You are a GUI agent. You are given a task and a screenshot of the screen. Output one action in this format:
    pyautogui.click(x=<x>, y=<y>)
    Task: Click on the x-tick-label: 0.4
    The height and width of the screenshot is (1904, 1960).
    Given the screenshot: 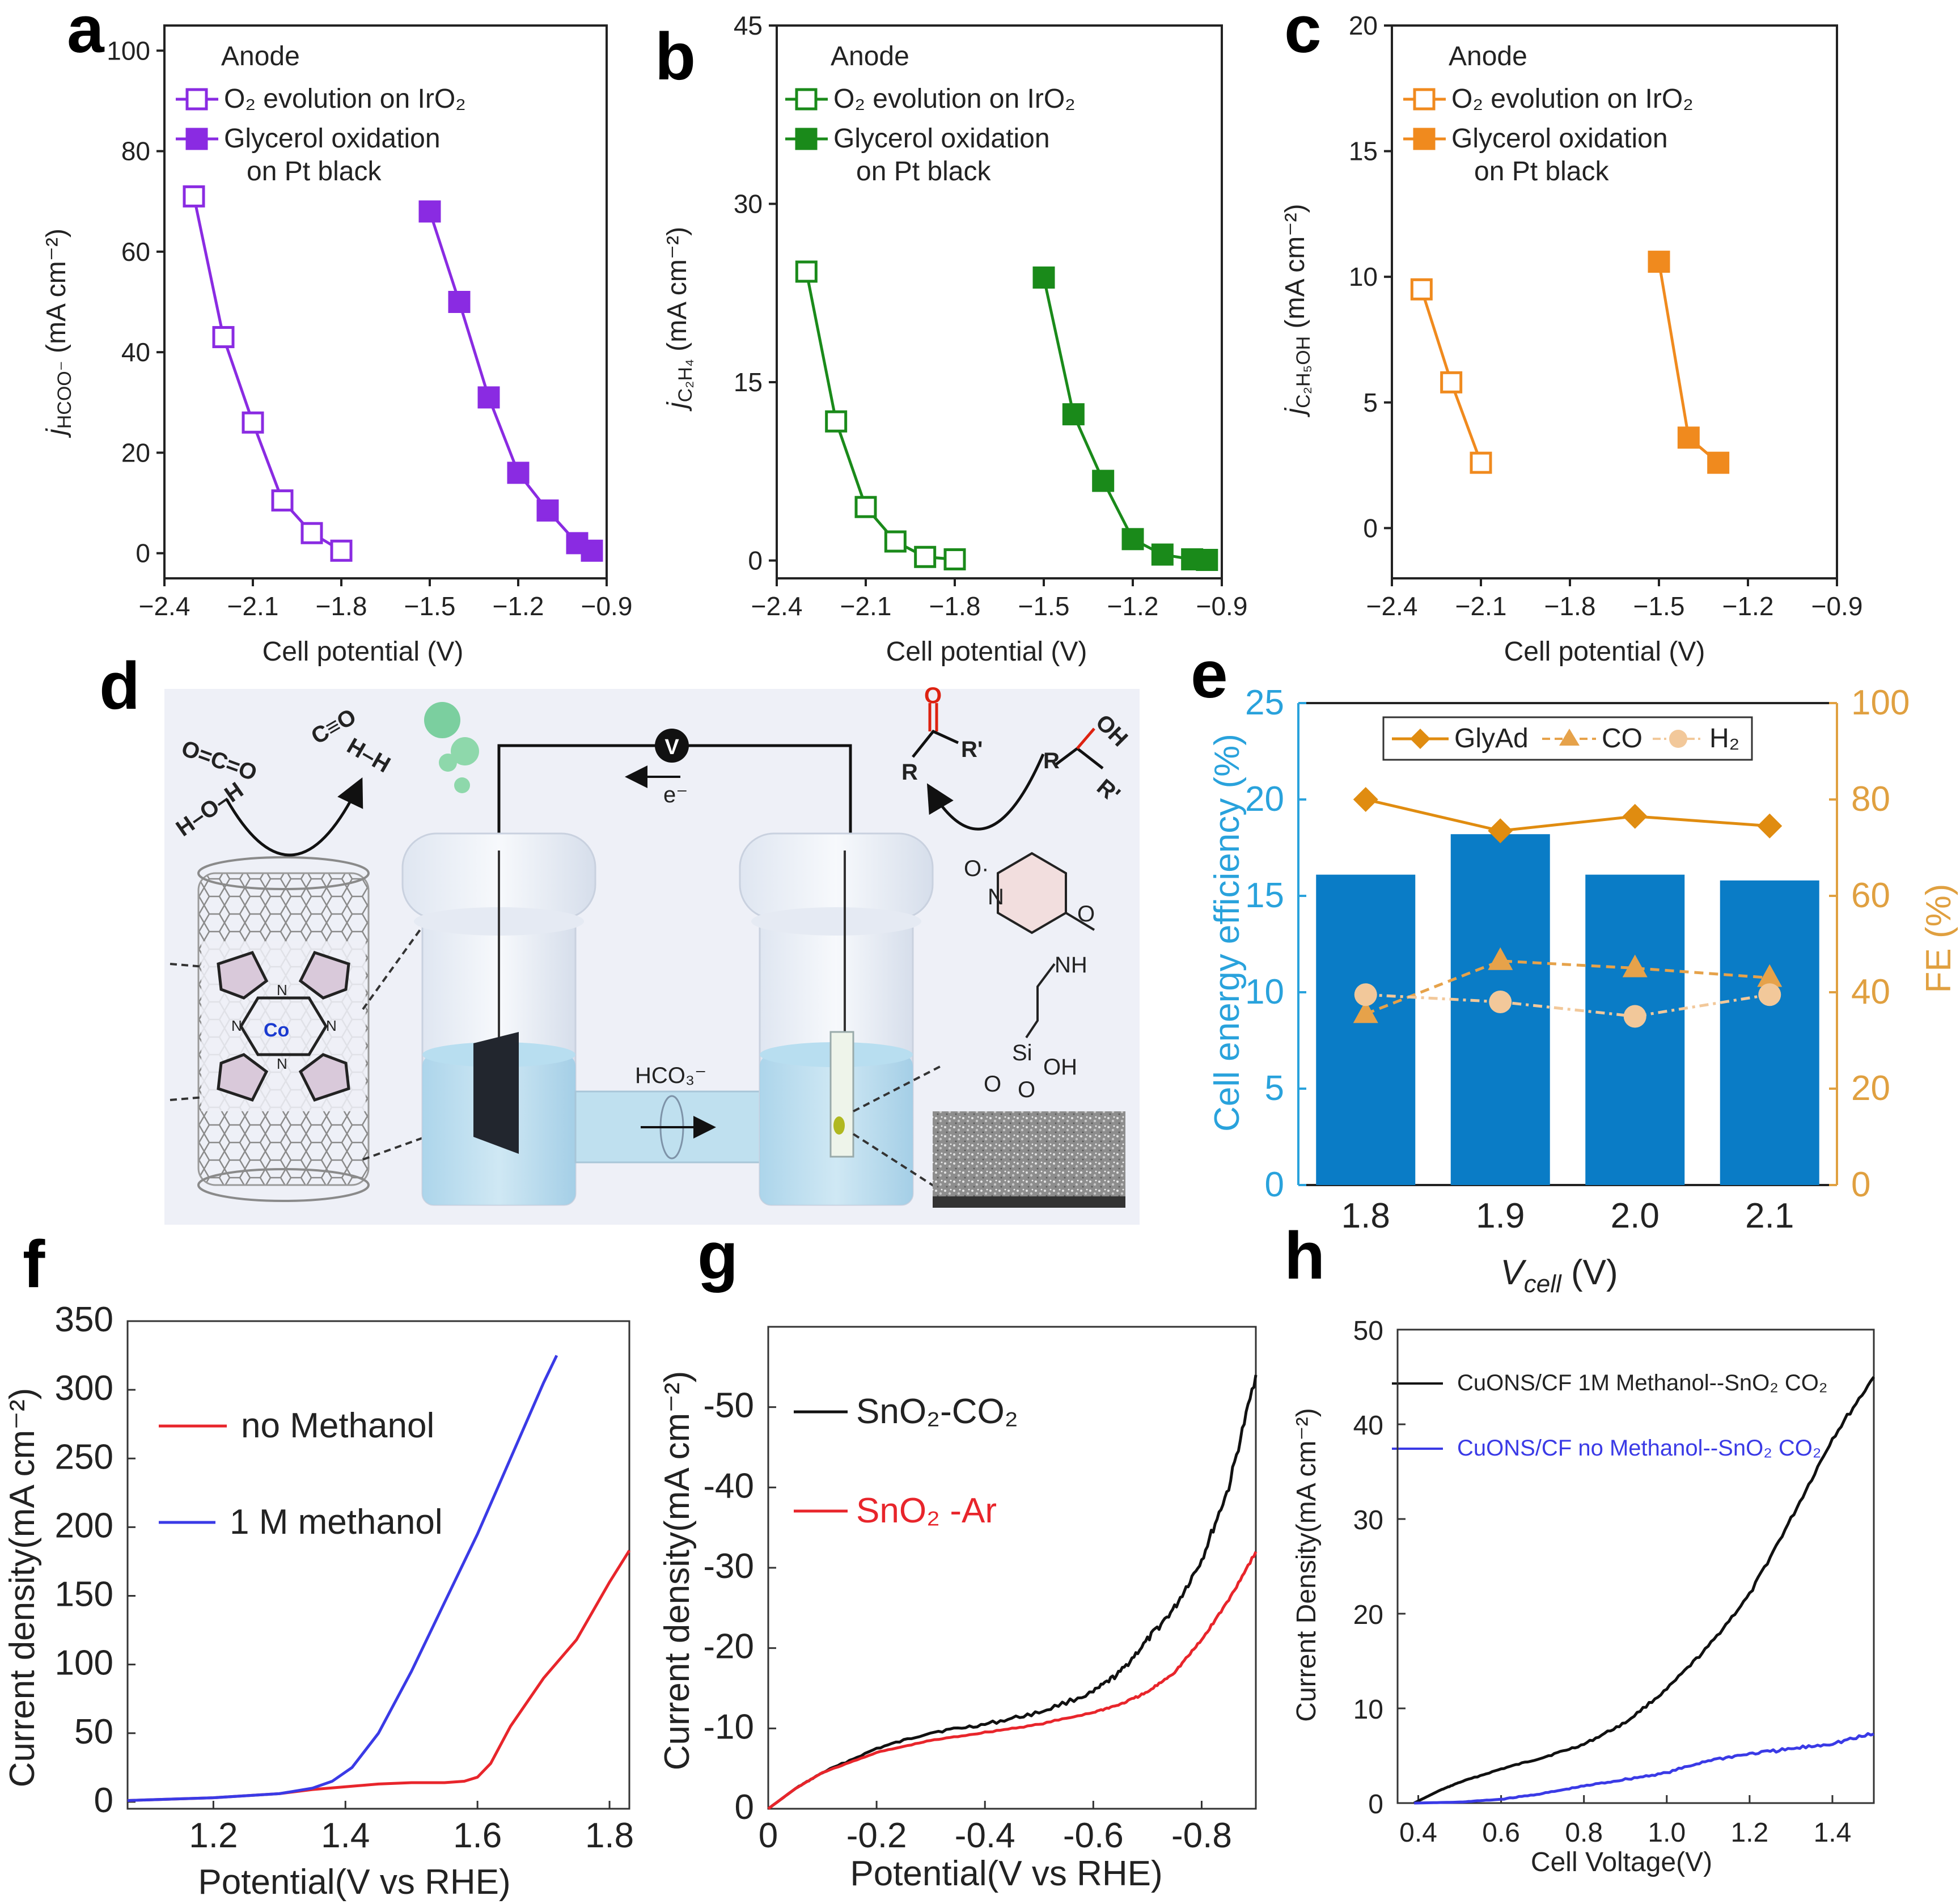 What is the action you would take?
    pyautogui.click(x=1418, y=1833)
    